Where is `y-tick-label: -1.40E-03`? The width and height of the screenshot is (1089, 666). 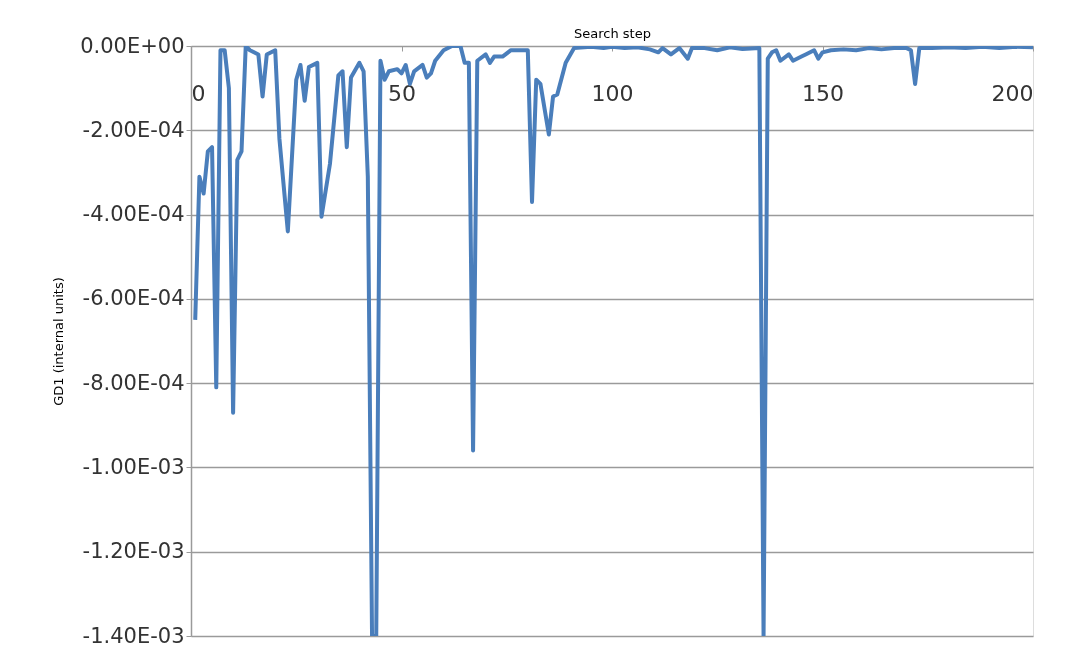 y-tick-label: -1.40E-03 is located at coordinates (133, 635).